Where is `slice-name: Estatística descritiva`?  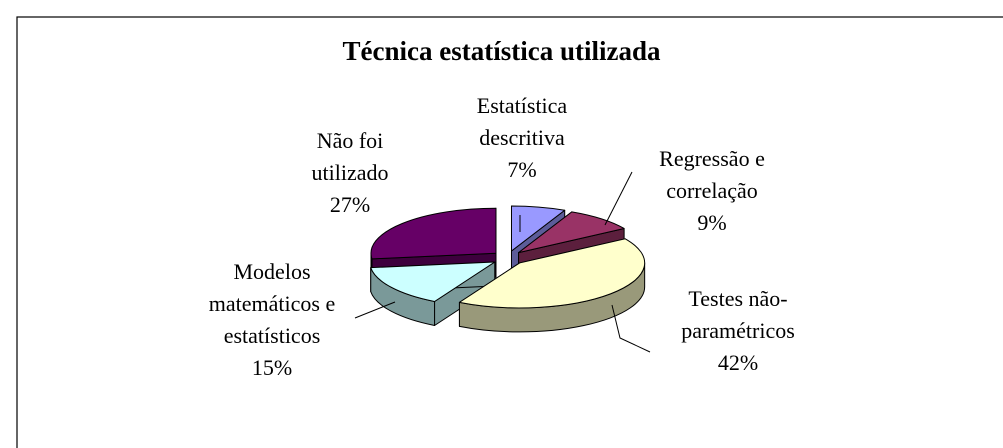 slice-name: Estatística descritiva is located at coordinates (522, 121).